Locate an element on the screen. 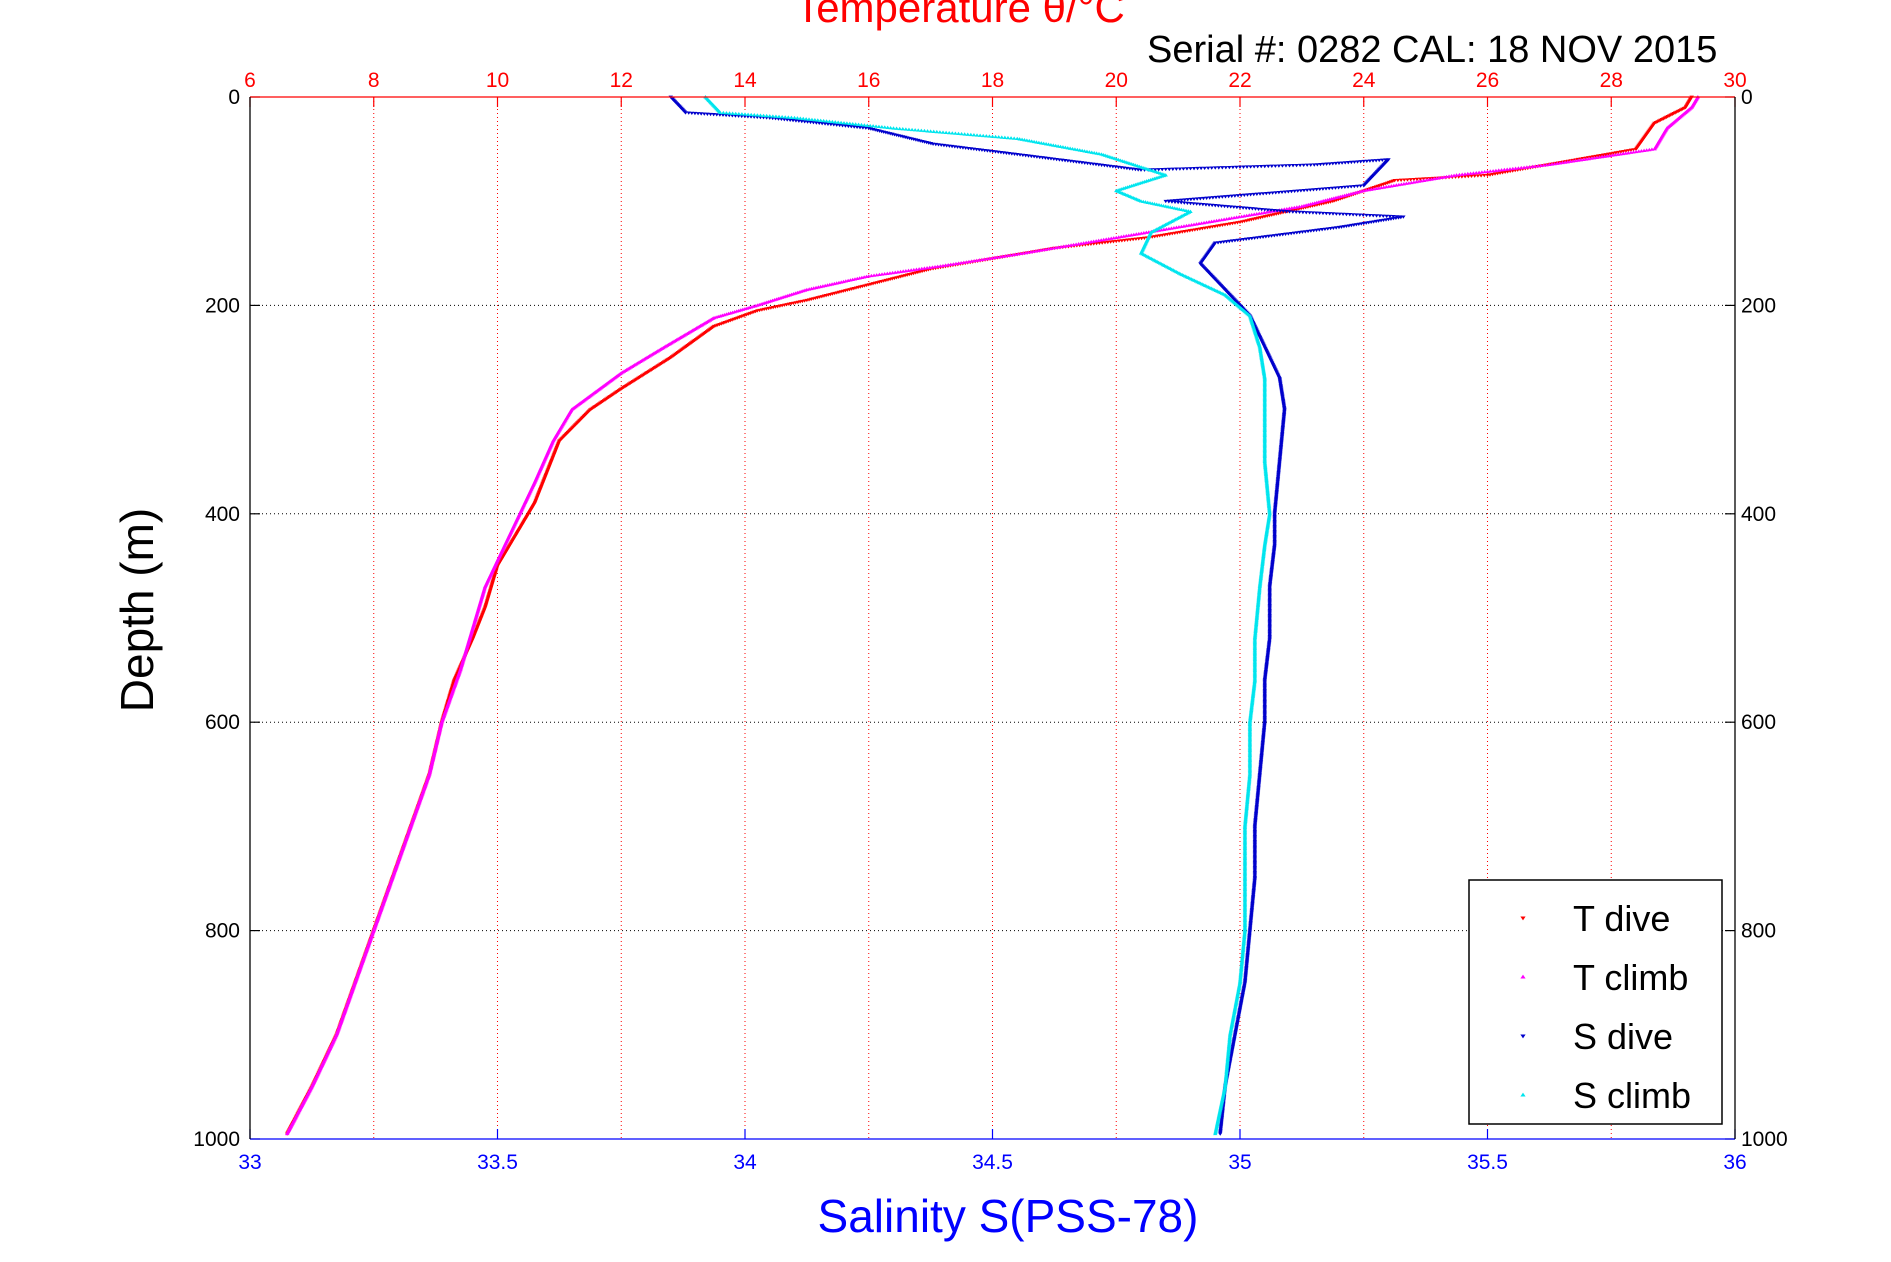  tick-label-salinity: 34 is located at coordinates (745, 1162).